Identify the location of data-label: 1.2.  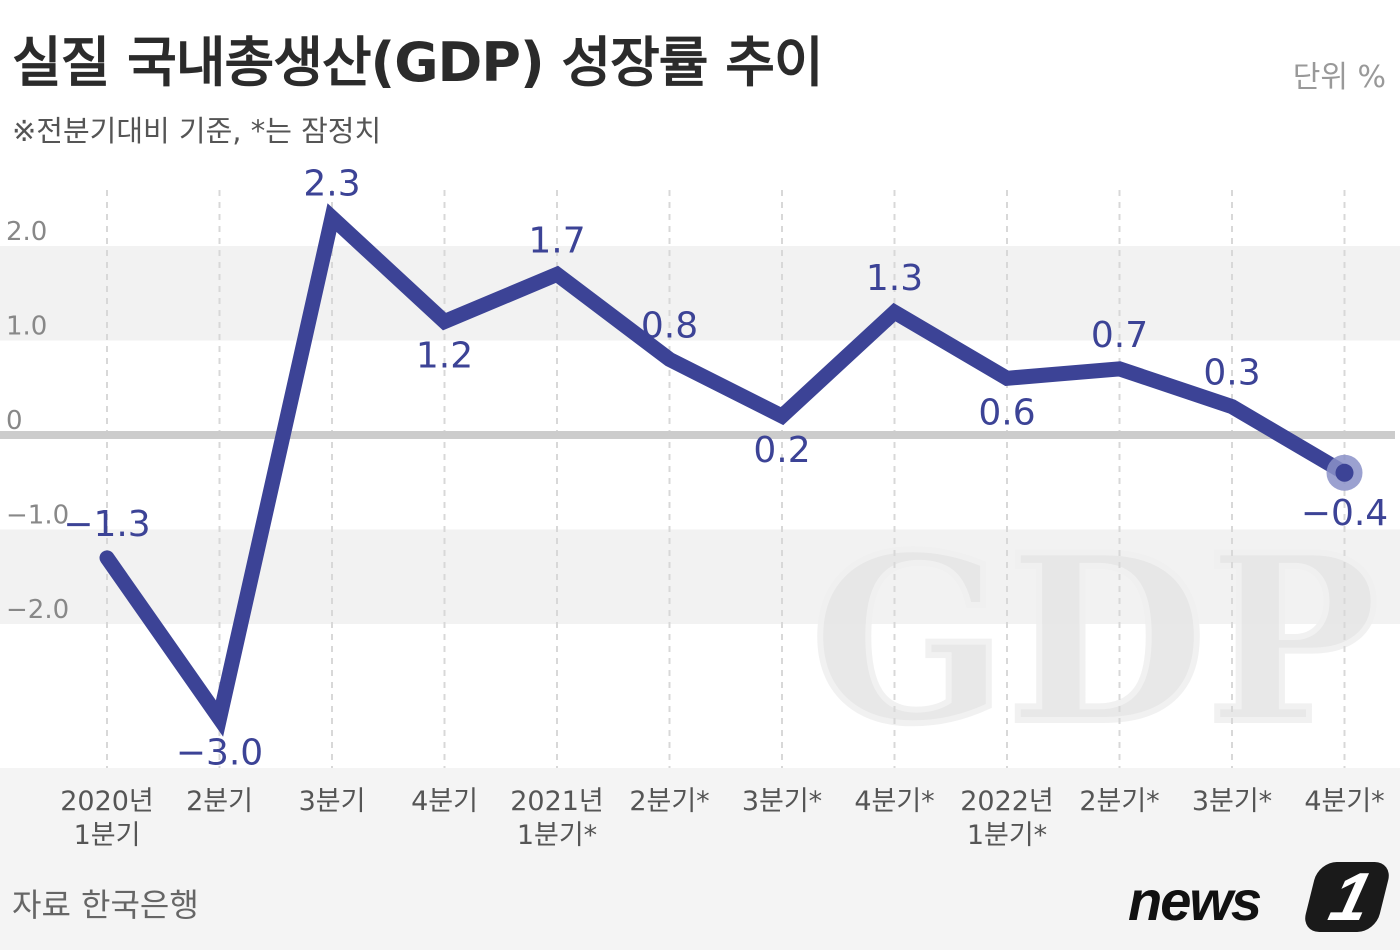
(444, 356).